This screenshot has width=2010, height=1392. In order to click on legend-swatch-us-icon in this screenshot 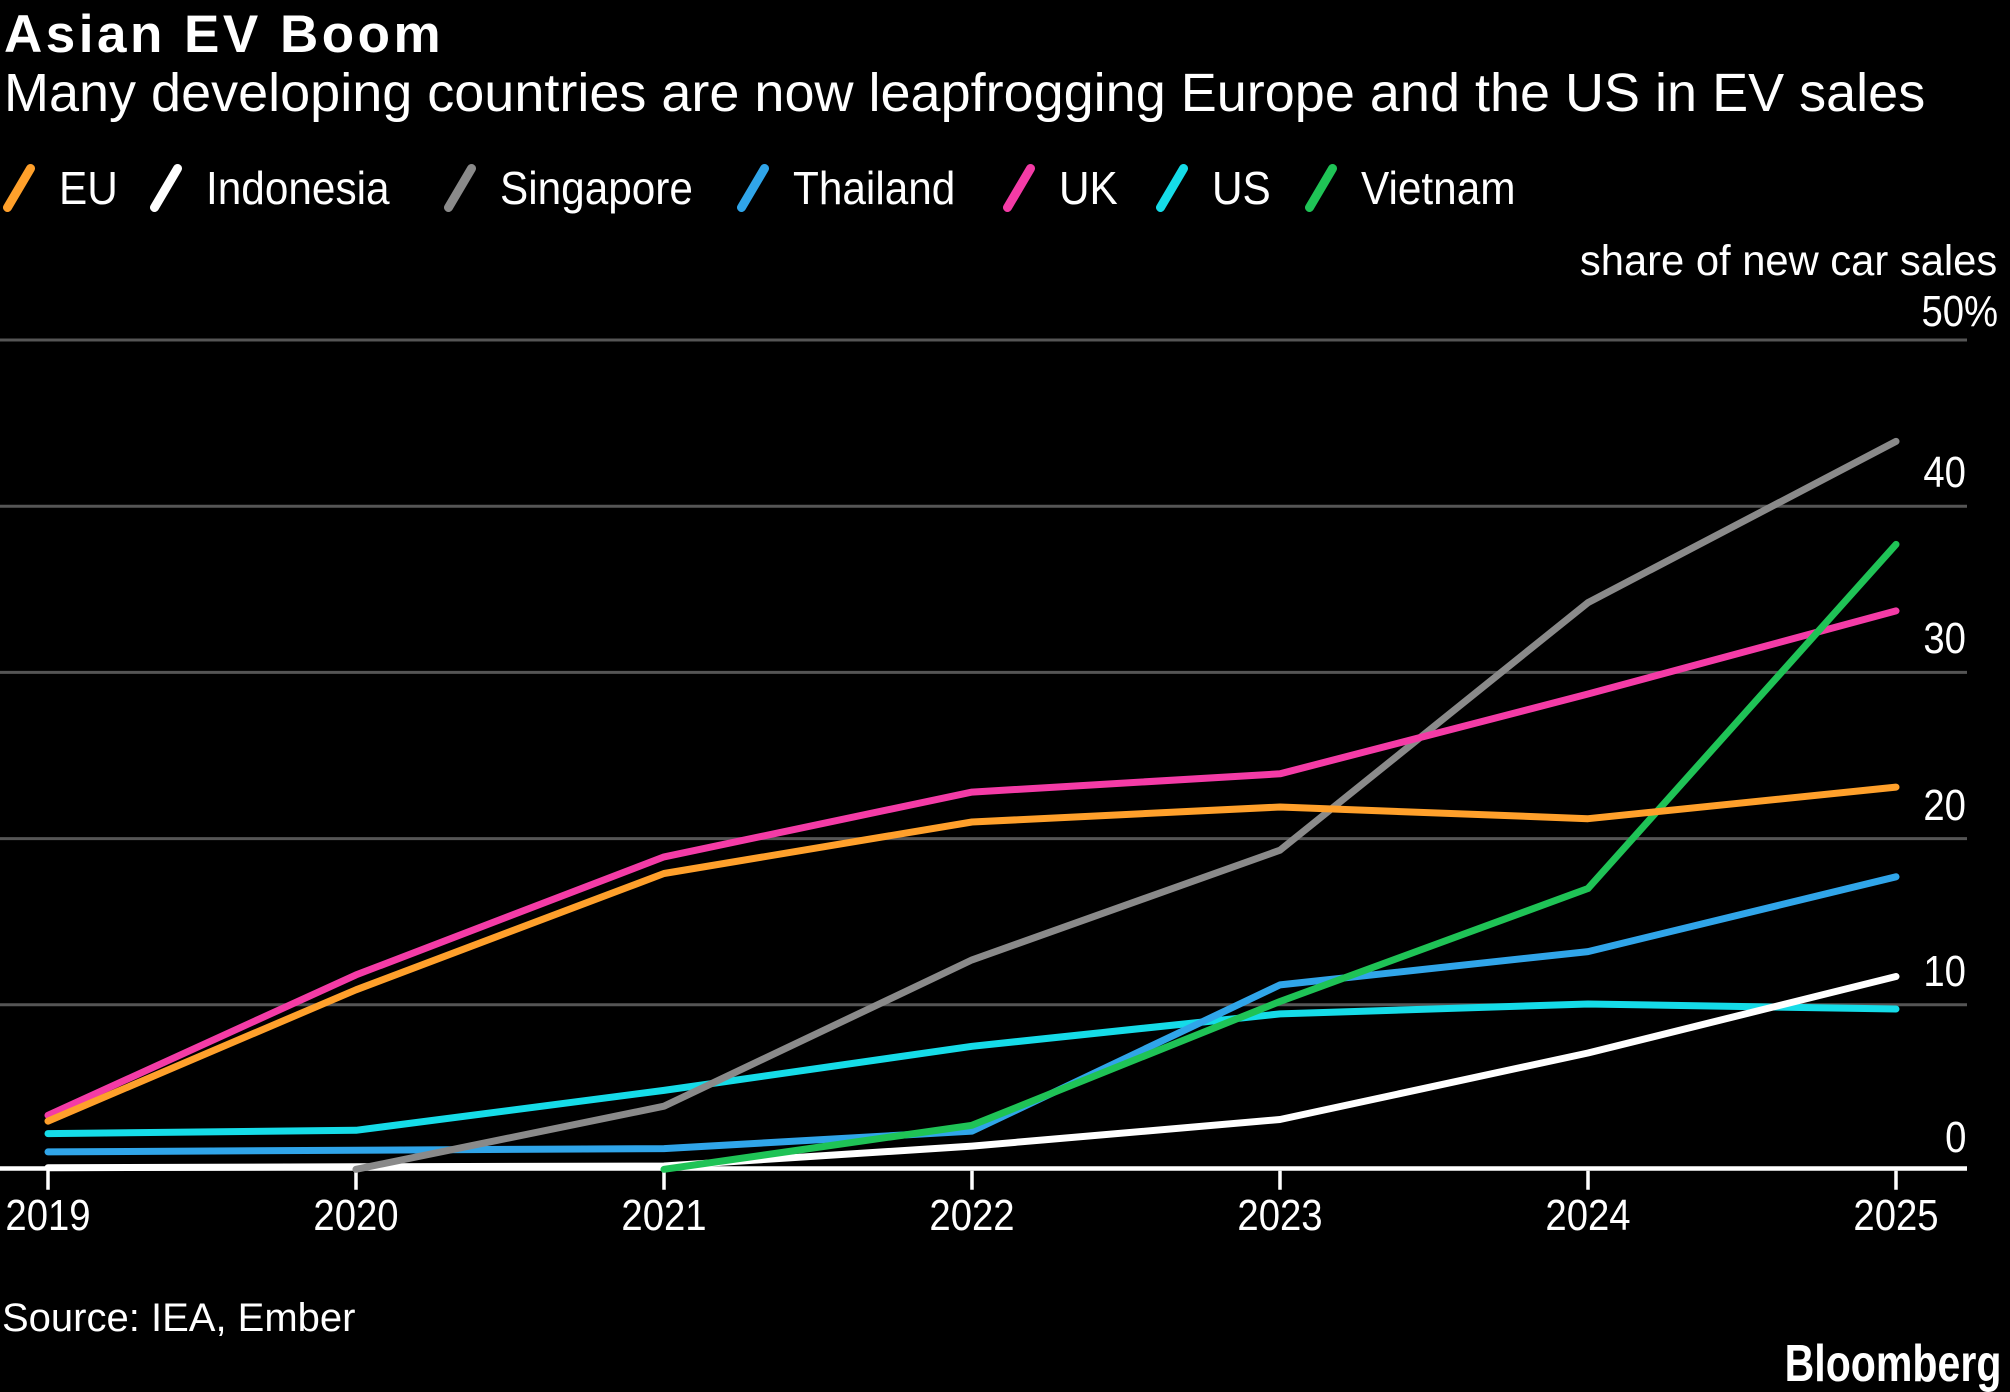, I will do `click(1172, 188)`.